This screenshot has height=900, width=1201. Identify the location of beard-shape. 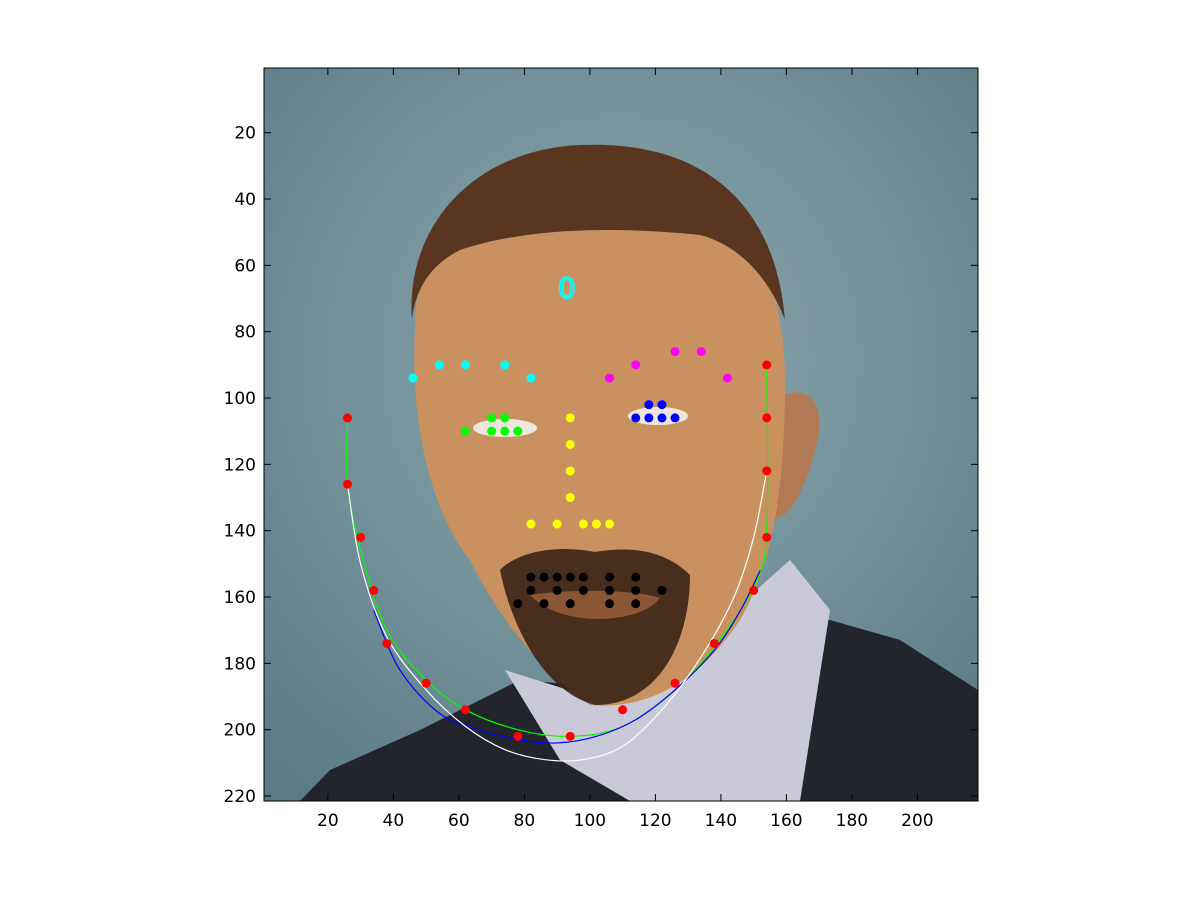
(595, 627).